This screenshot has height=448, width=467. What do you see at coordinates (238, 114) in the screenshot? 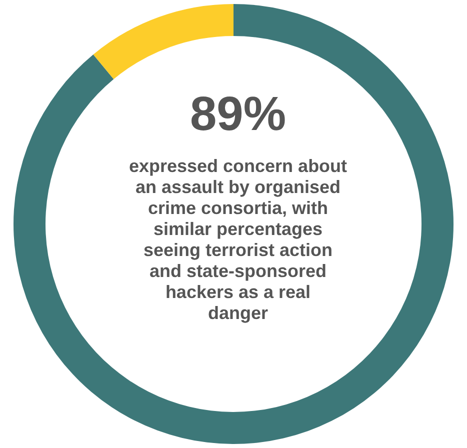
I see `data-label: 89%` at bounding box center [238, 114].